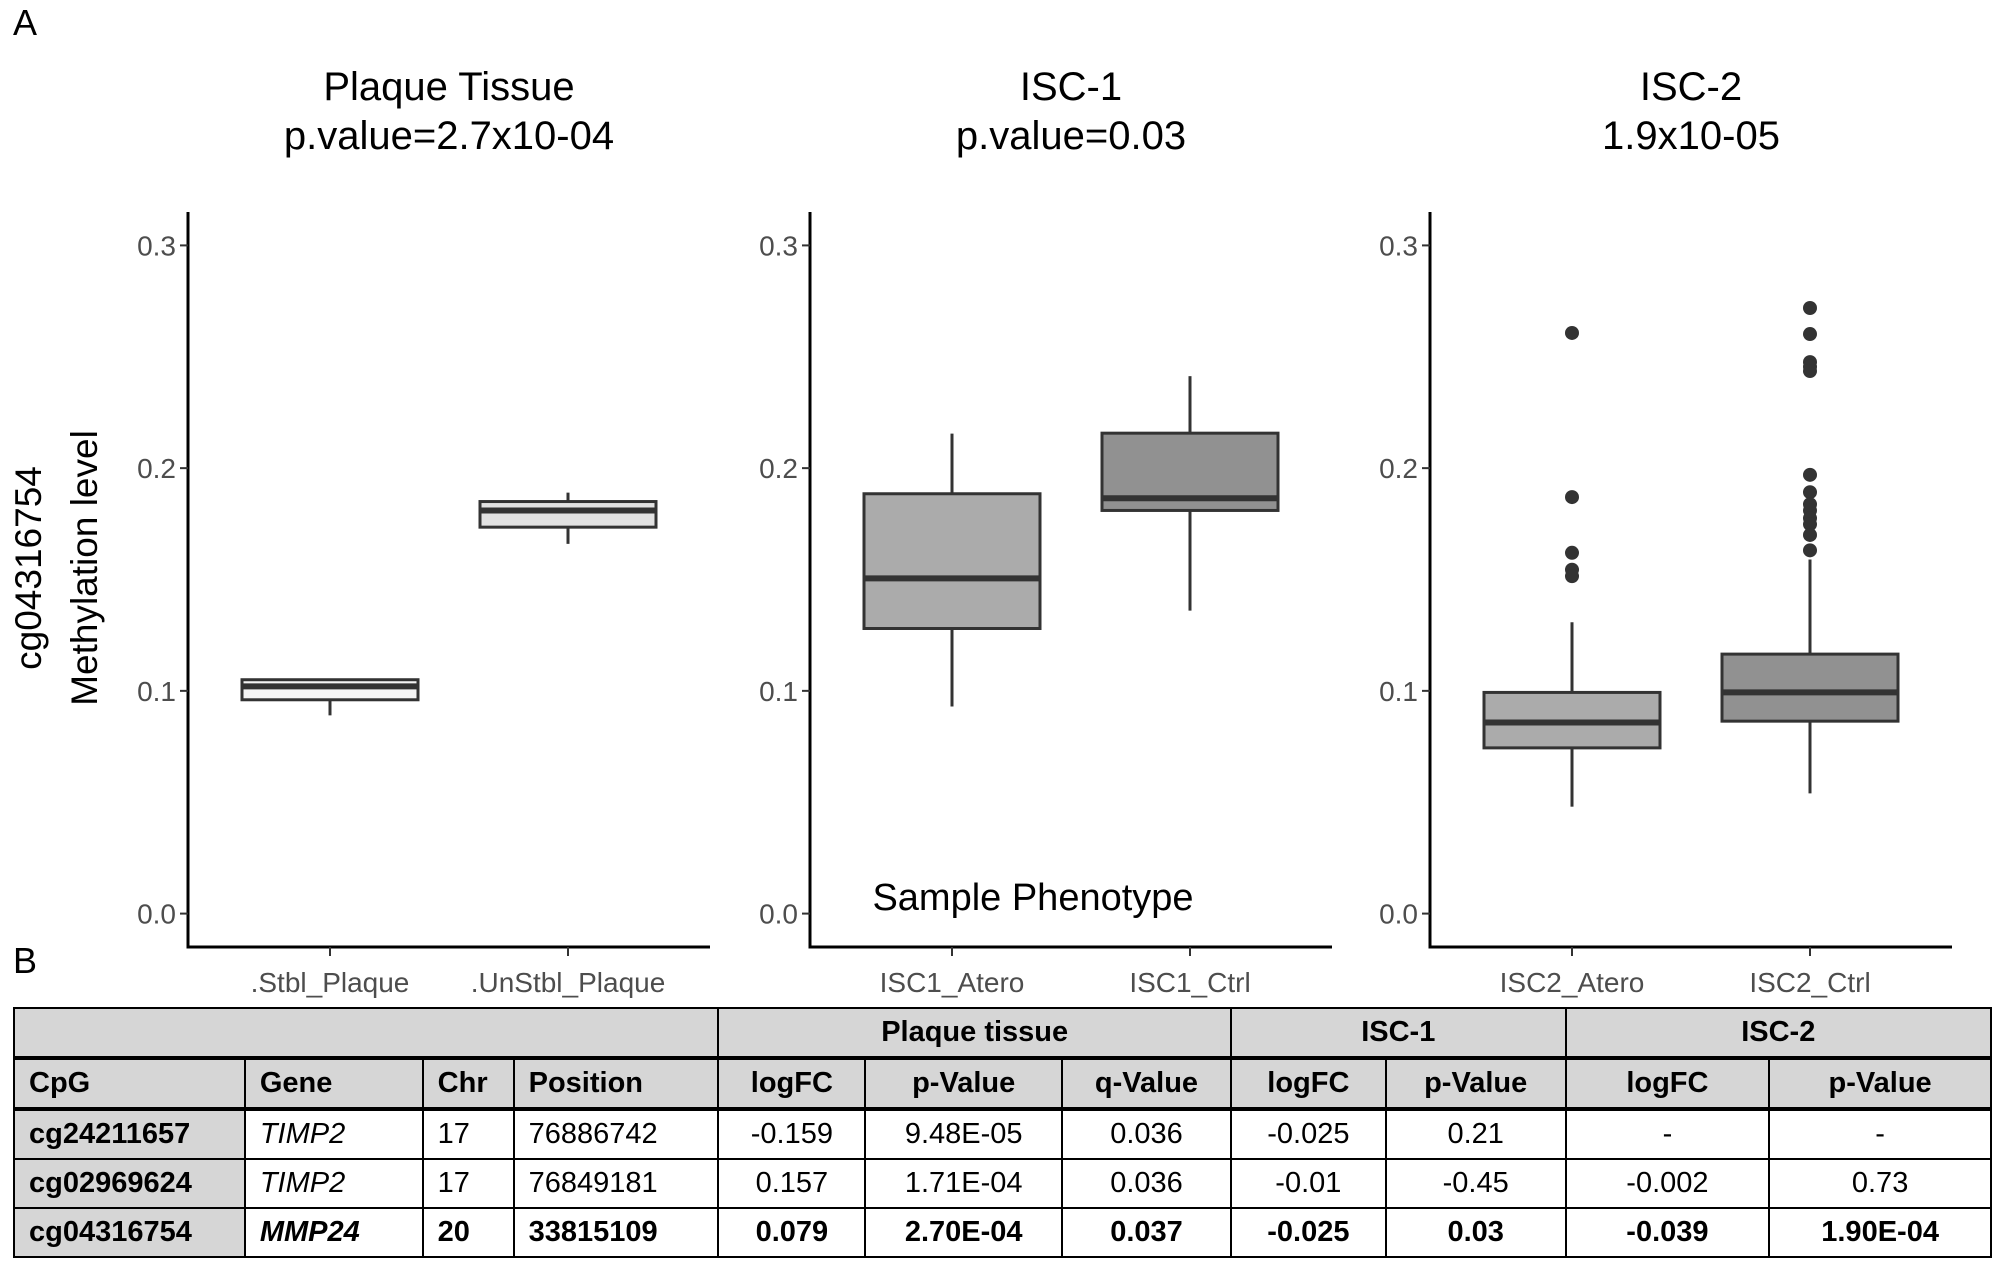 Image resolution: width=2000 pixels, height=1263 pixels. What do you see at coordinates (1308, 1183) in the screenshot?
I see `table-cell: -0.01` at bounding box center [1308, 1183].